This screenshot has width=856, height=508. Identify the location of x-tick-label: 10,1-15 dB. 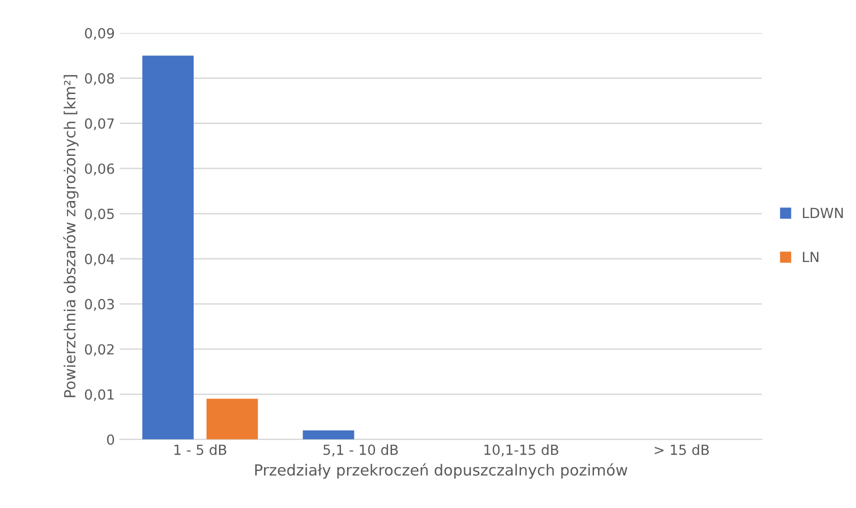
(521, 450).